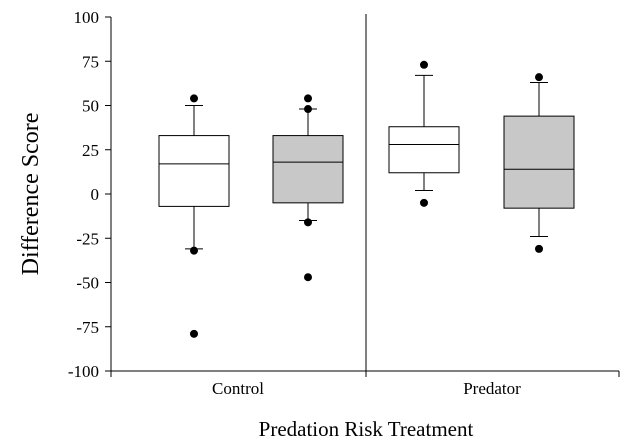 The height and width of the screenshot is (443, 620). What do you see at coordinates (31, 194) in the screenshot?
I see `y-axis-title: Difference Score` at bounding box center [31, 194].